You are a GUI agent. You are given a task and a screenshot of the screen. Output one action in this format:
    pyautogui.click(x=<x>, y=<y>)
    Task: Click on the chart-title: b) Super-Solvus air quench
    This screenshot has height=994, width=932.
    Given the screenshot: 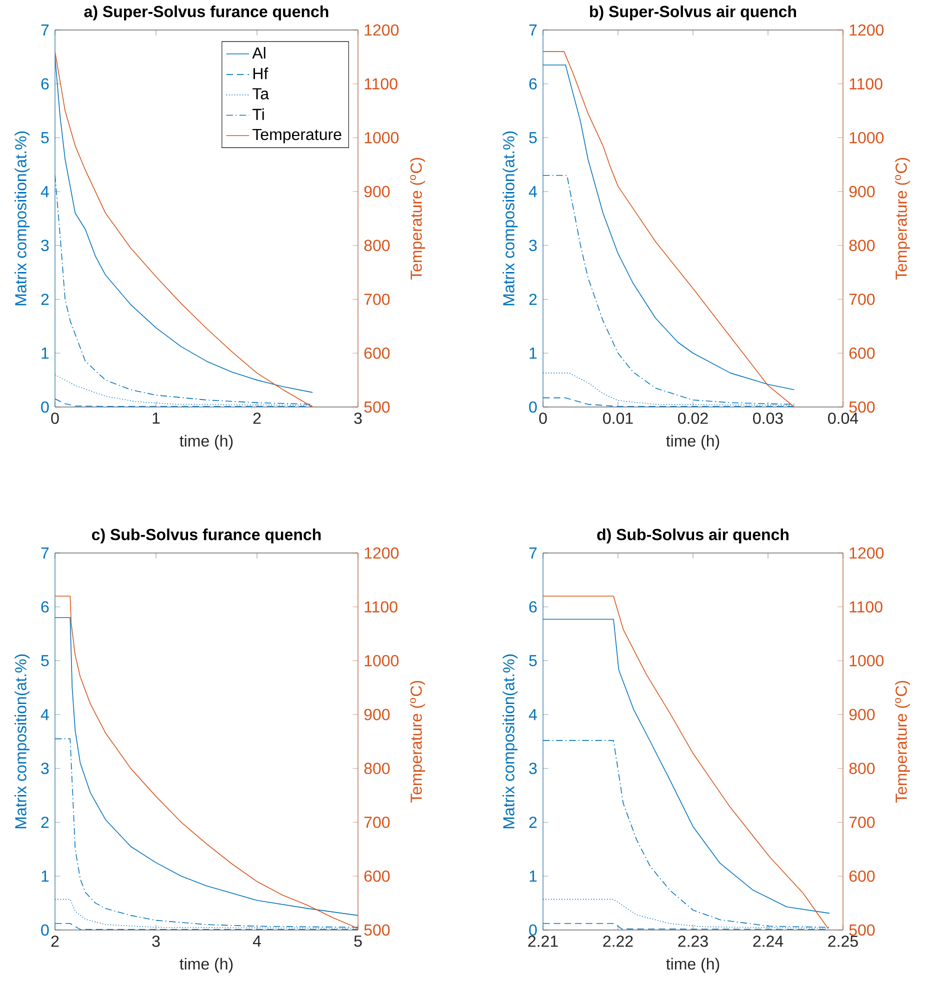 What is the action you would take?
    pyautogui.click(x=693, y=12)
    